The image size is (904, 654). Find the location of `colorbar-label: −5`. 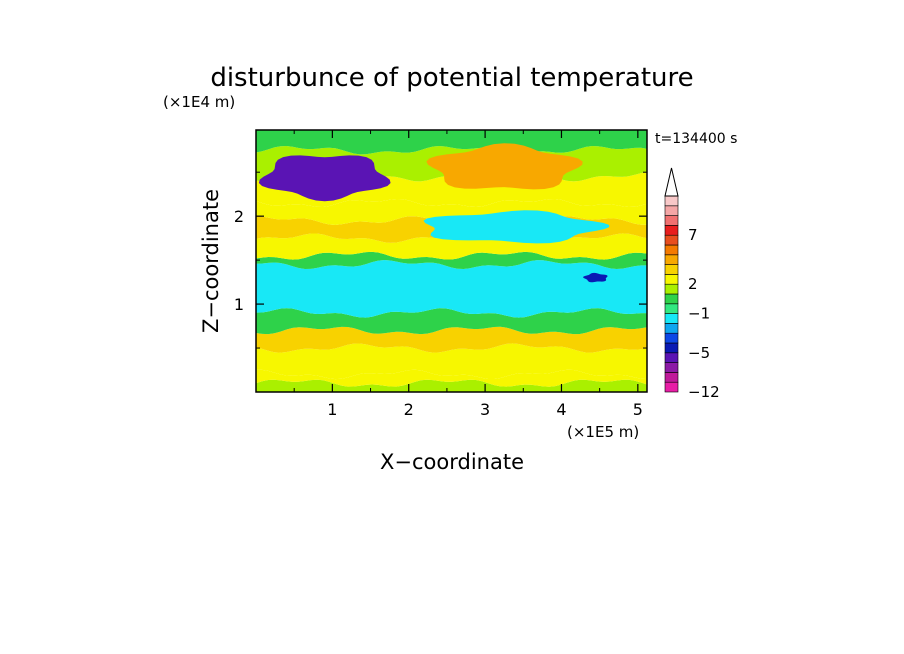

colorbar-label: −5 is located at coordinates (699, 353).